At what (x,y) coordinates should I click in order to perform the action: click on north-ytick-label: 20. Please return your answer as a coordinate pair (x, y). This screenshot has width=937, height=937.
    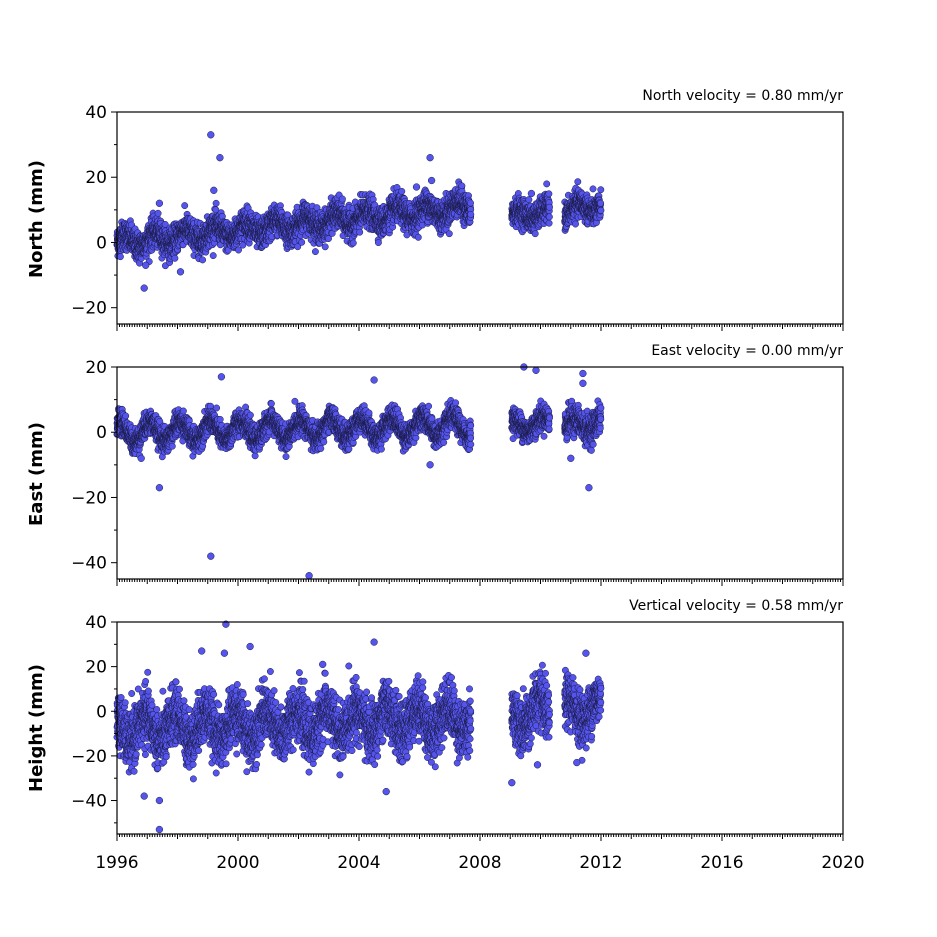
    Looking at the image, I should click on (96, 178).